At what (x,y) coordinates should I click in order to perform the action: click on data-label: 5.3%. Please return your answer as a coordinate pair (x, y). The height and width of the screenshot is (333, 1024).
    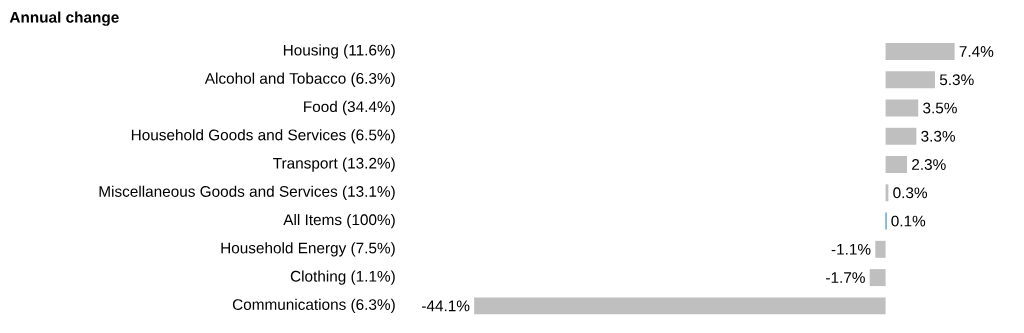
    Looking at the image, I should click on (956, 79).